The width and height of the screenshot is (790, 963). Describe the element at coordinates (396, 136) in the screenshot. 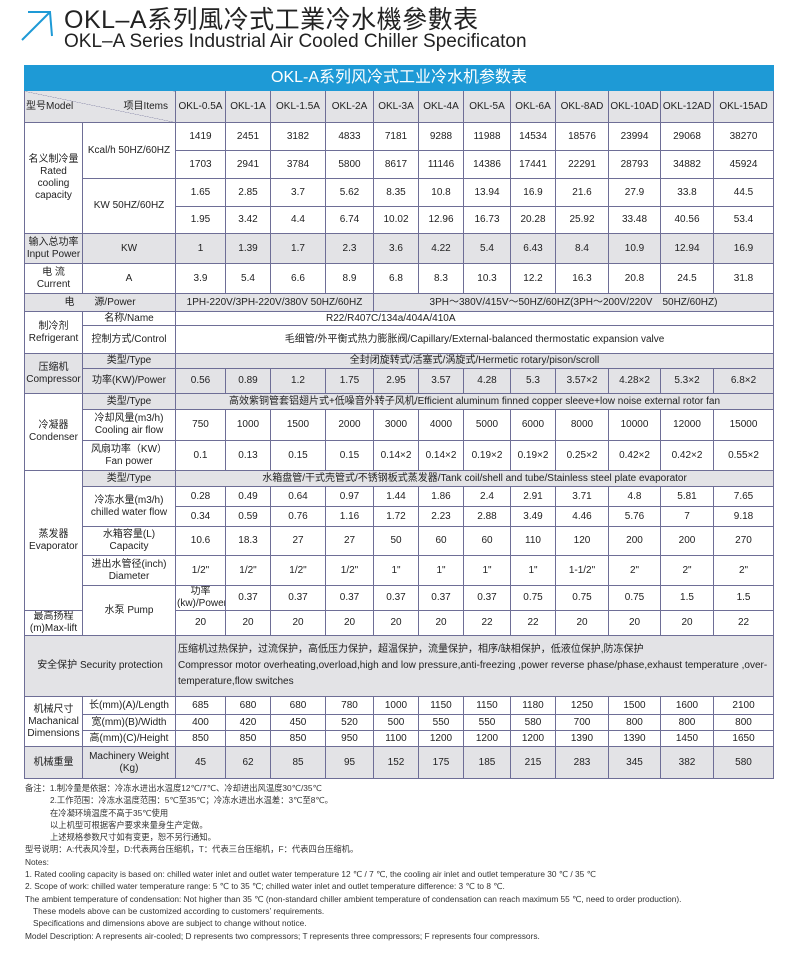

I see `value-cell: 7181` at that location.